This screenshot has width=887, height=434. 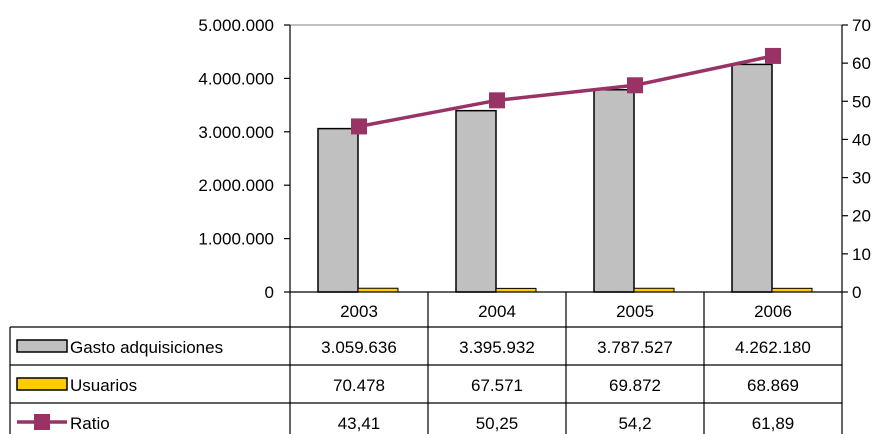 I want to click on x-tick-label: 2004, so click(x=497, y=311).